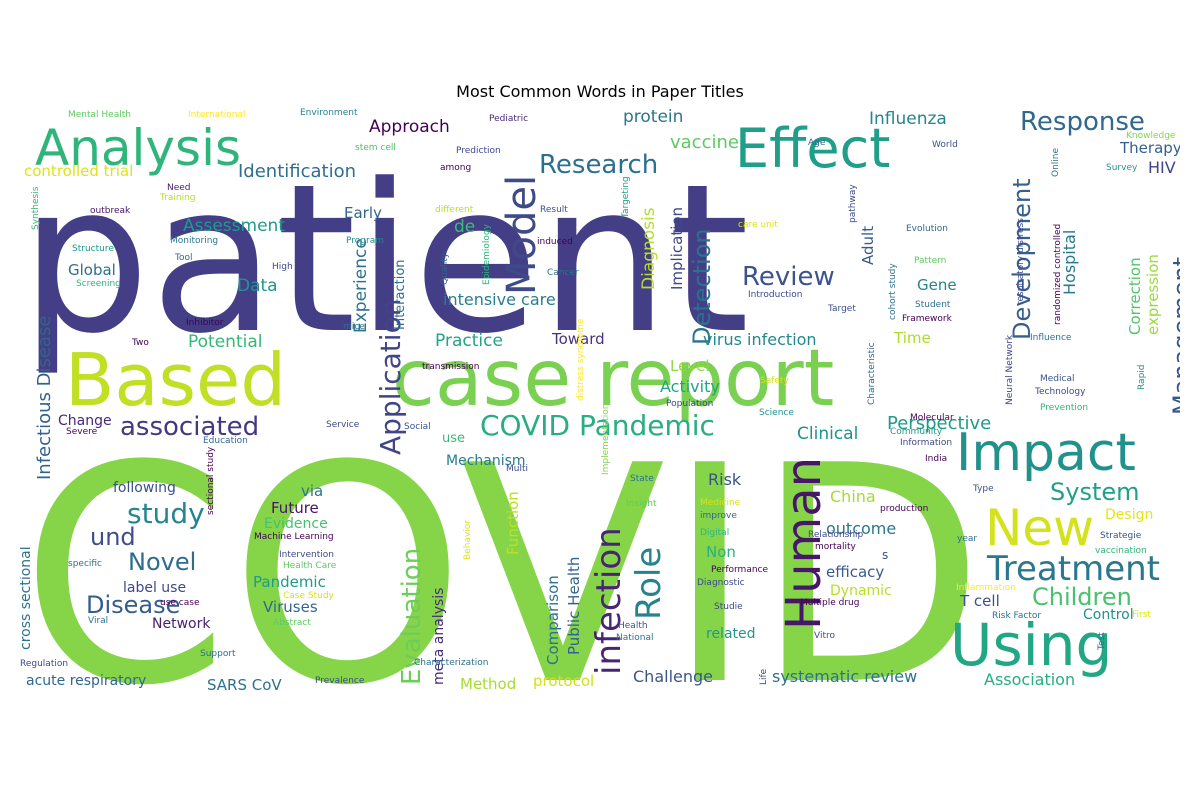 This screenshot has height=800, width=1200. I want to click on word-outcome: outcome, so click(861, 528).